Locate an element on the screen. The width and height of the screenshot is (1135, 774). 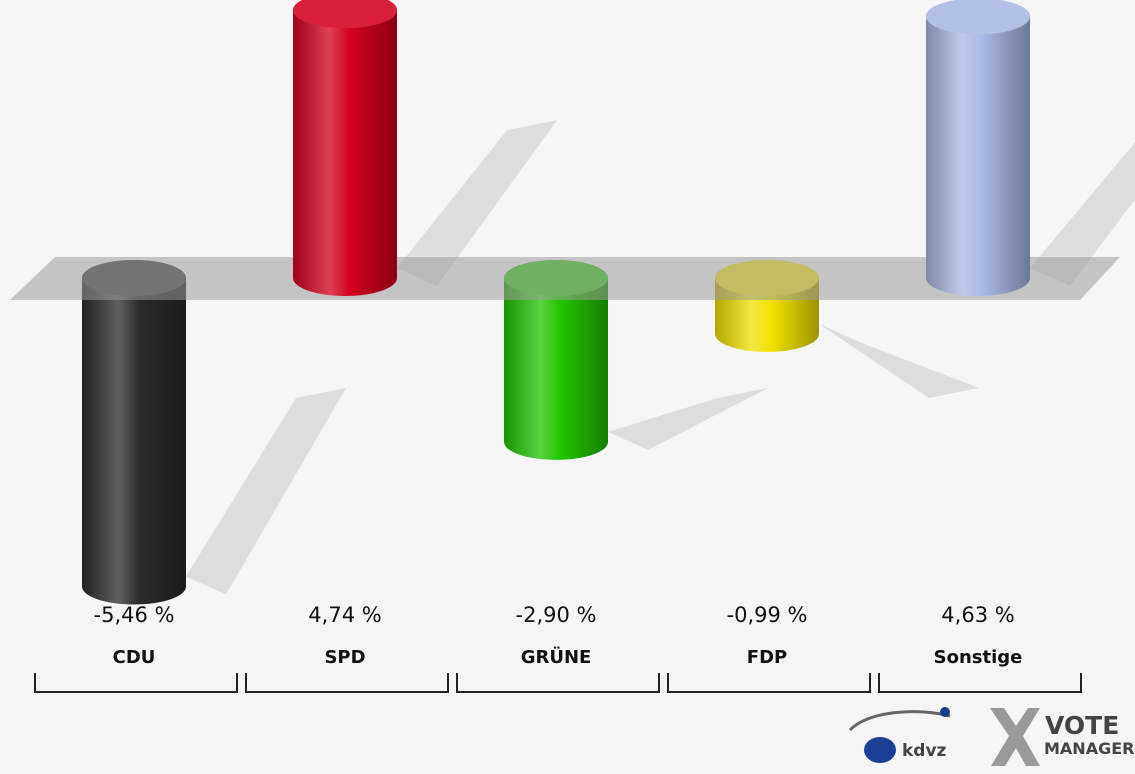
category-label: Sonstige is located at coordinates (978, 657).